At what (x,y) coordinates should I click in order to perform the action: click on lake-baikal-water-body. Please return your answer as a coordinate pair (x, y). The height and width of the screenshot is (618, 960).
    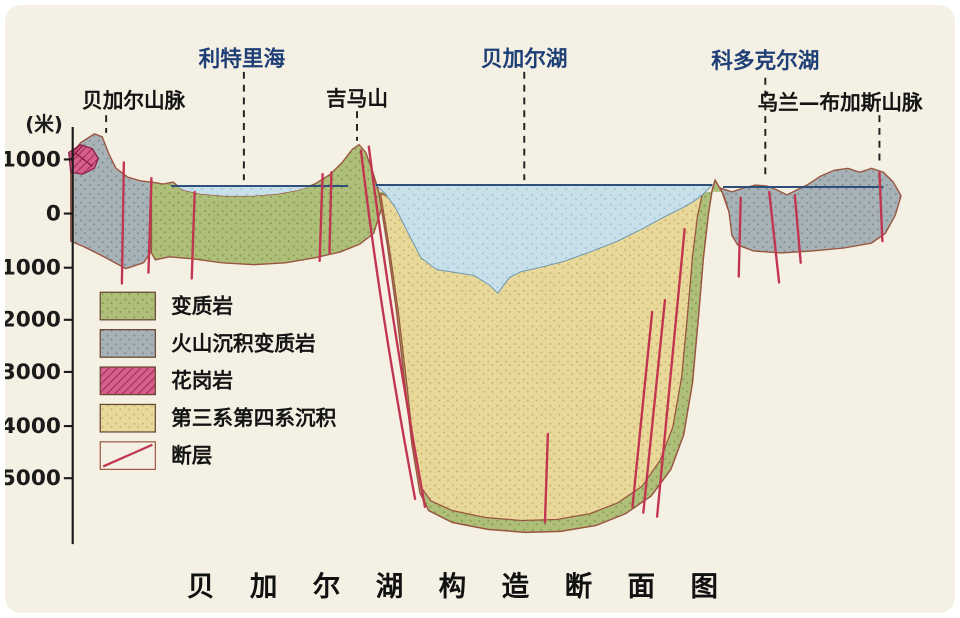
    Looking at the image, I should click on (544, 239).